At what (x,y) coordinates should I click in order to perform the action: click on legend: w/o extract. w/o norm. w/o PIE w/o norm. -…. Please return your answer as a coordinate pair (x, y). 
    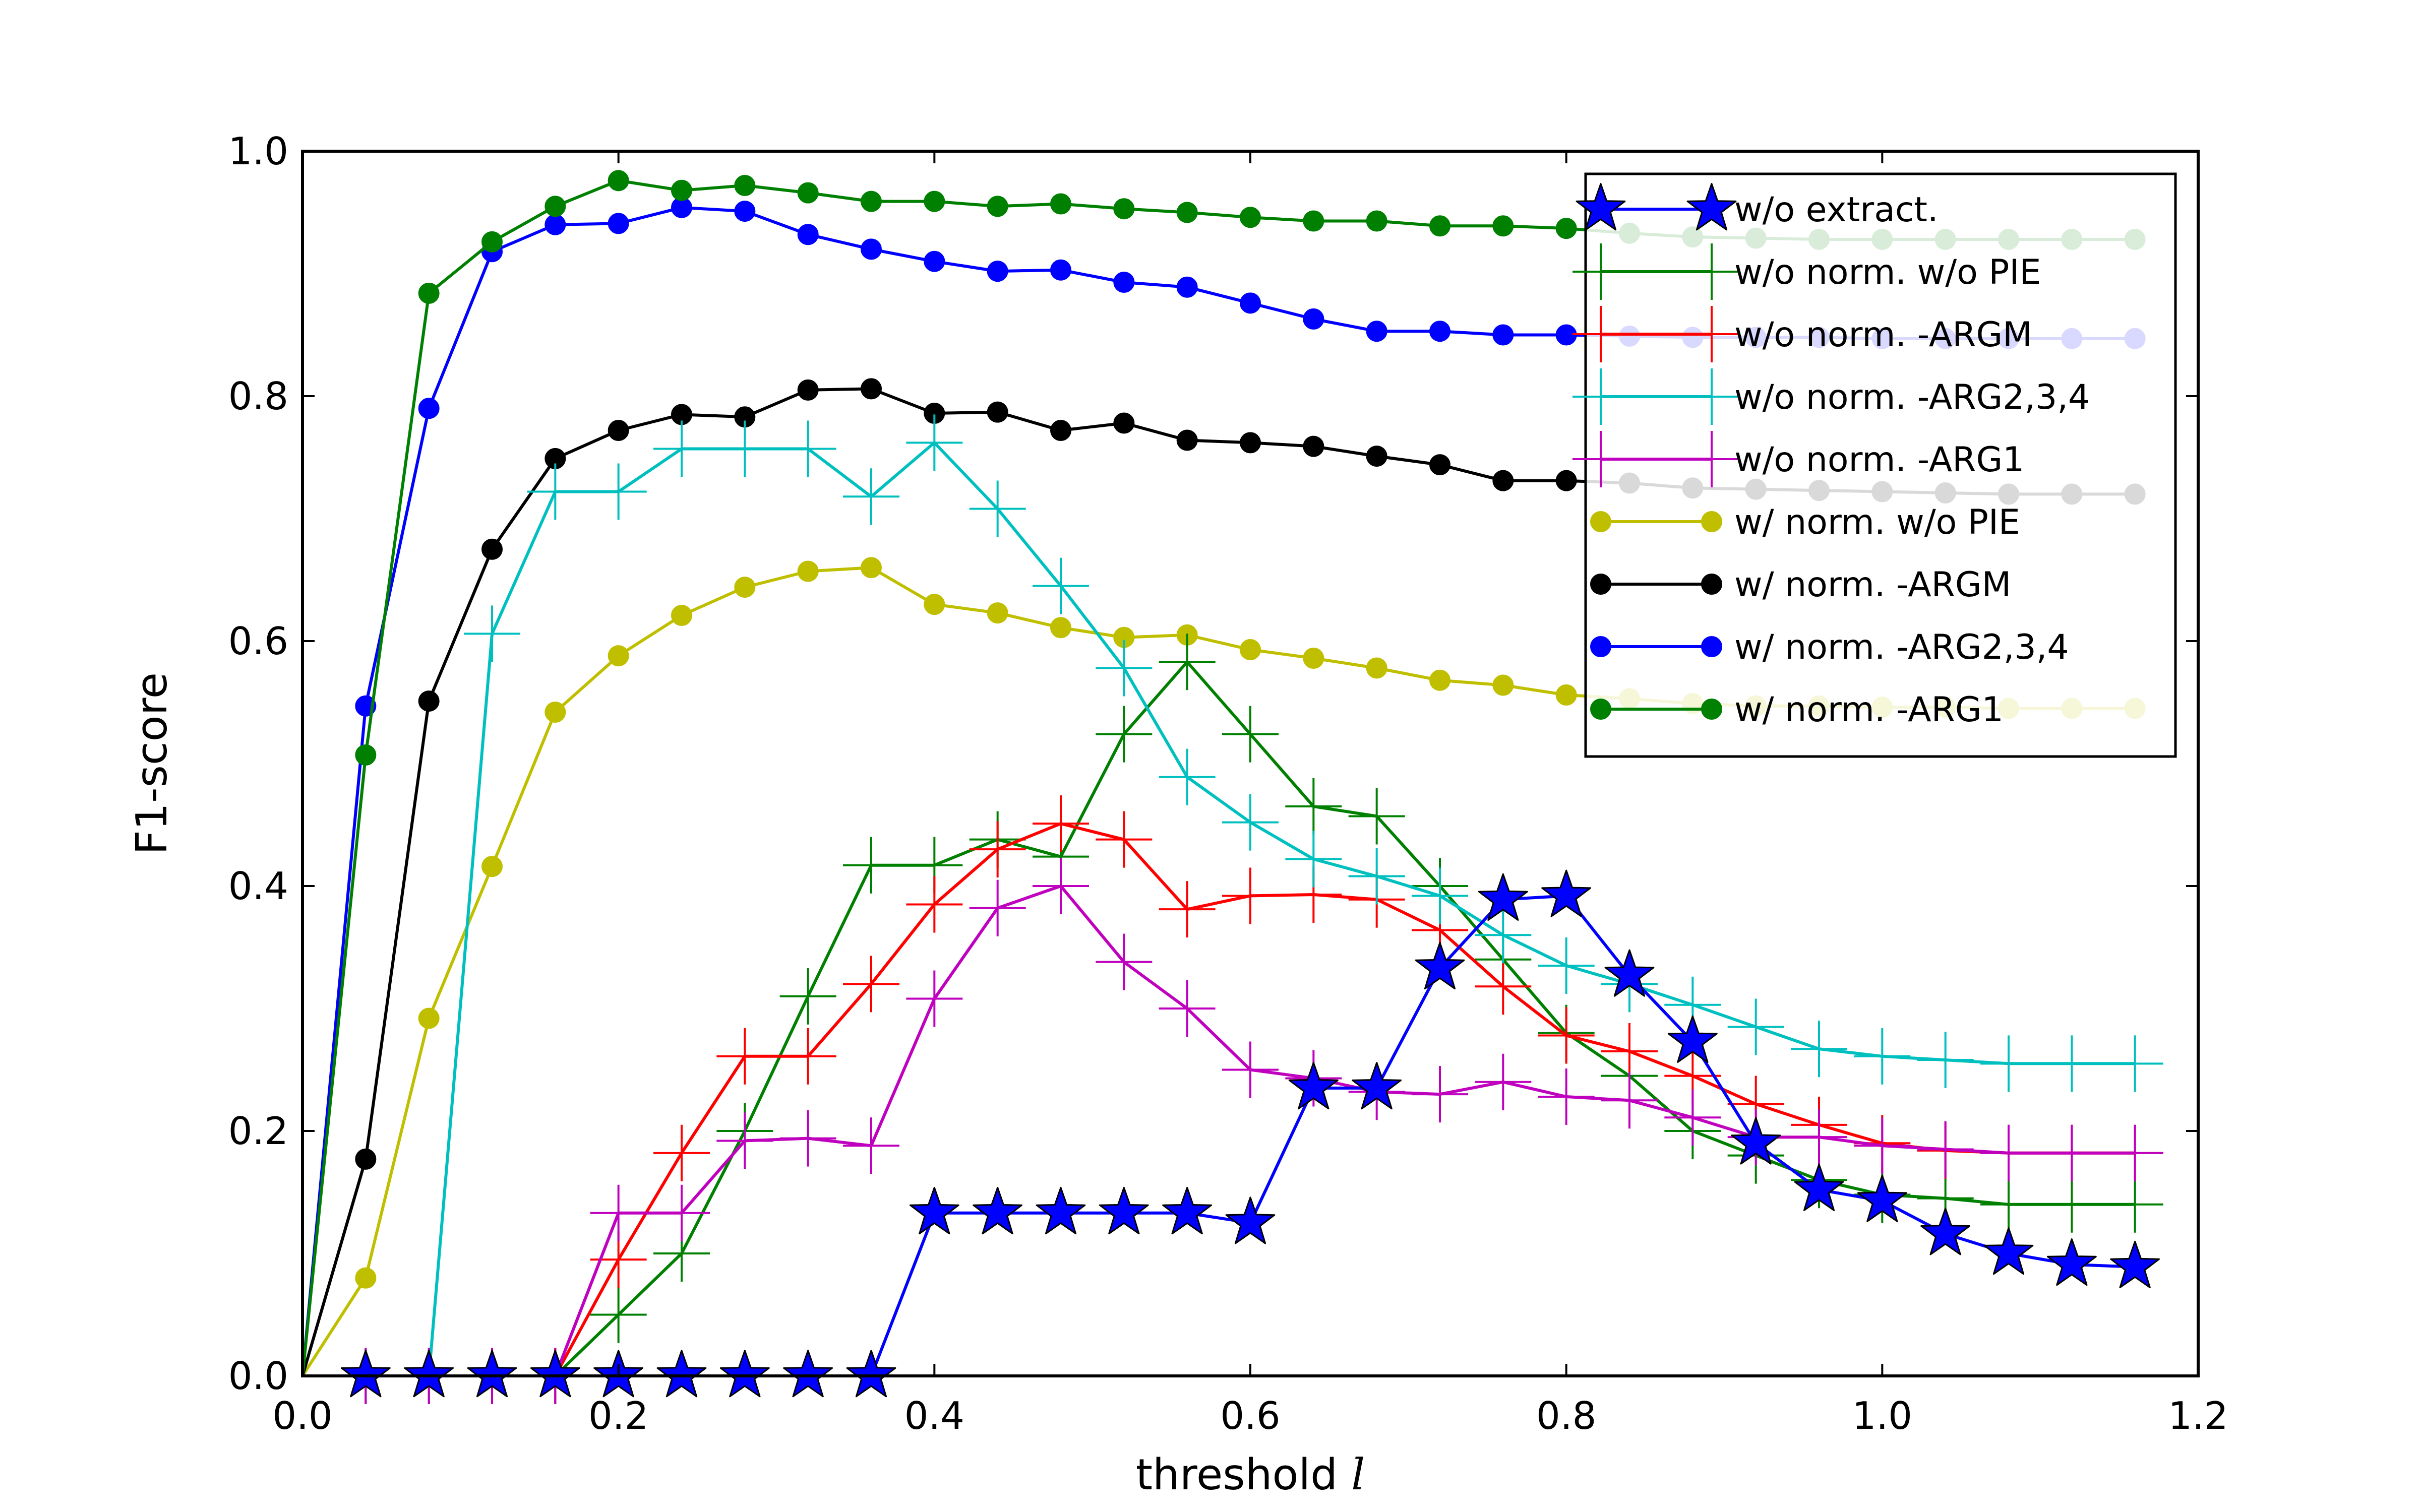
    Looking at the image, I should click on (1874, 465).